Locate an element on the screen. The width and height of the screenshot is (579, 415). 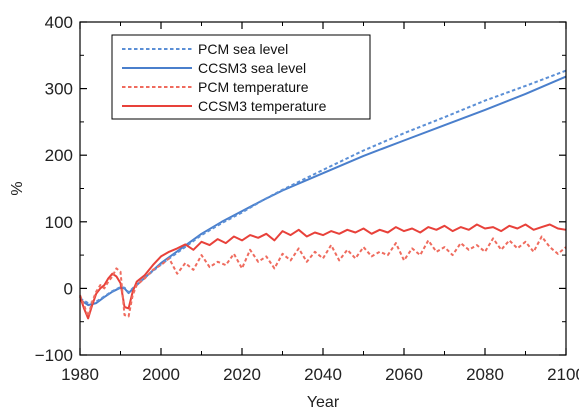
x-tick-label: 2080 is located at coordinates (485, 374).